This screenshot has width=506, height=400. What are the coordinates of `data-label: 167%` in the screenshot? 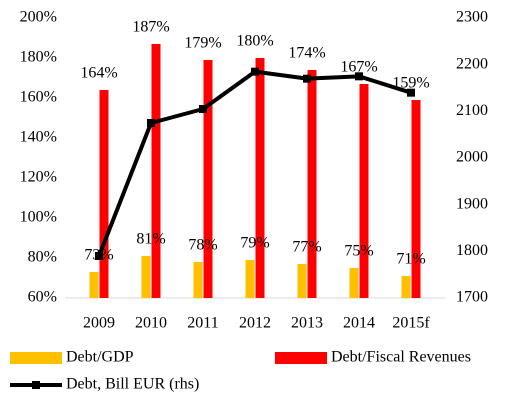 It's located at (358, 67).